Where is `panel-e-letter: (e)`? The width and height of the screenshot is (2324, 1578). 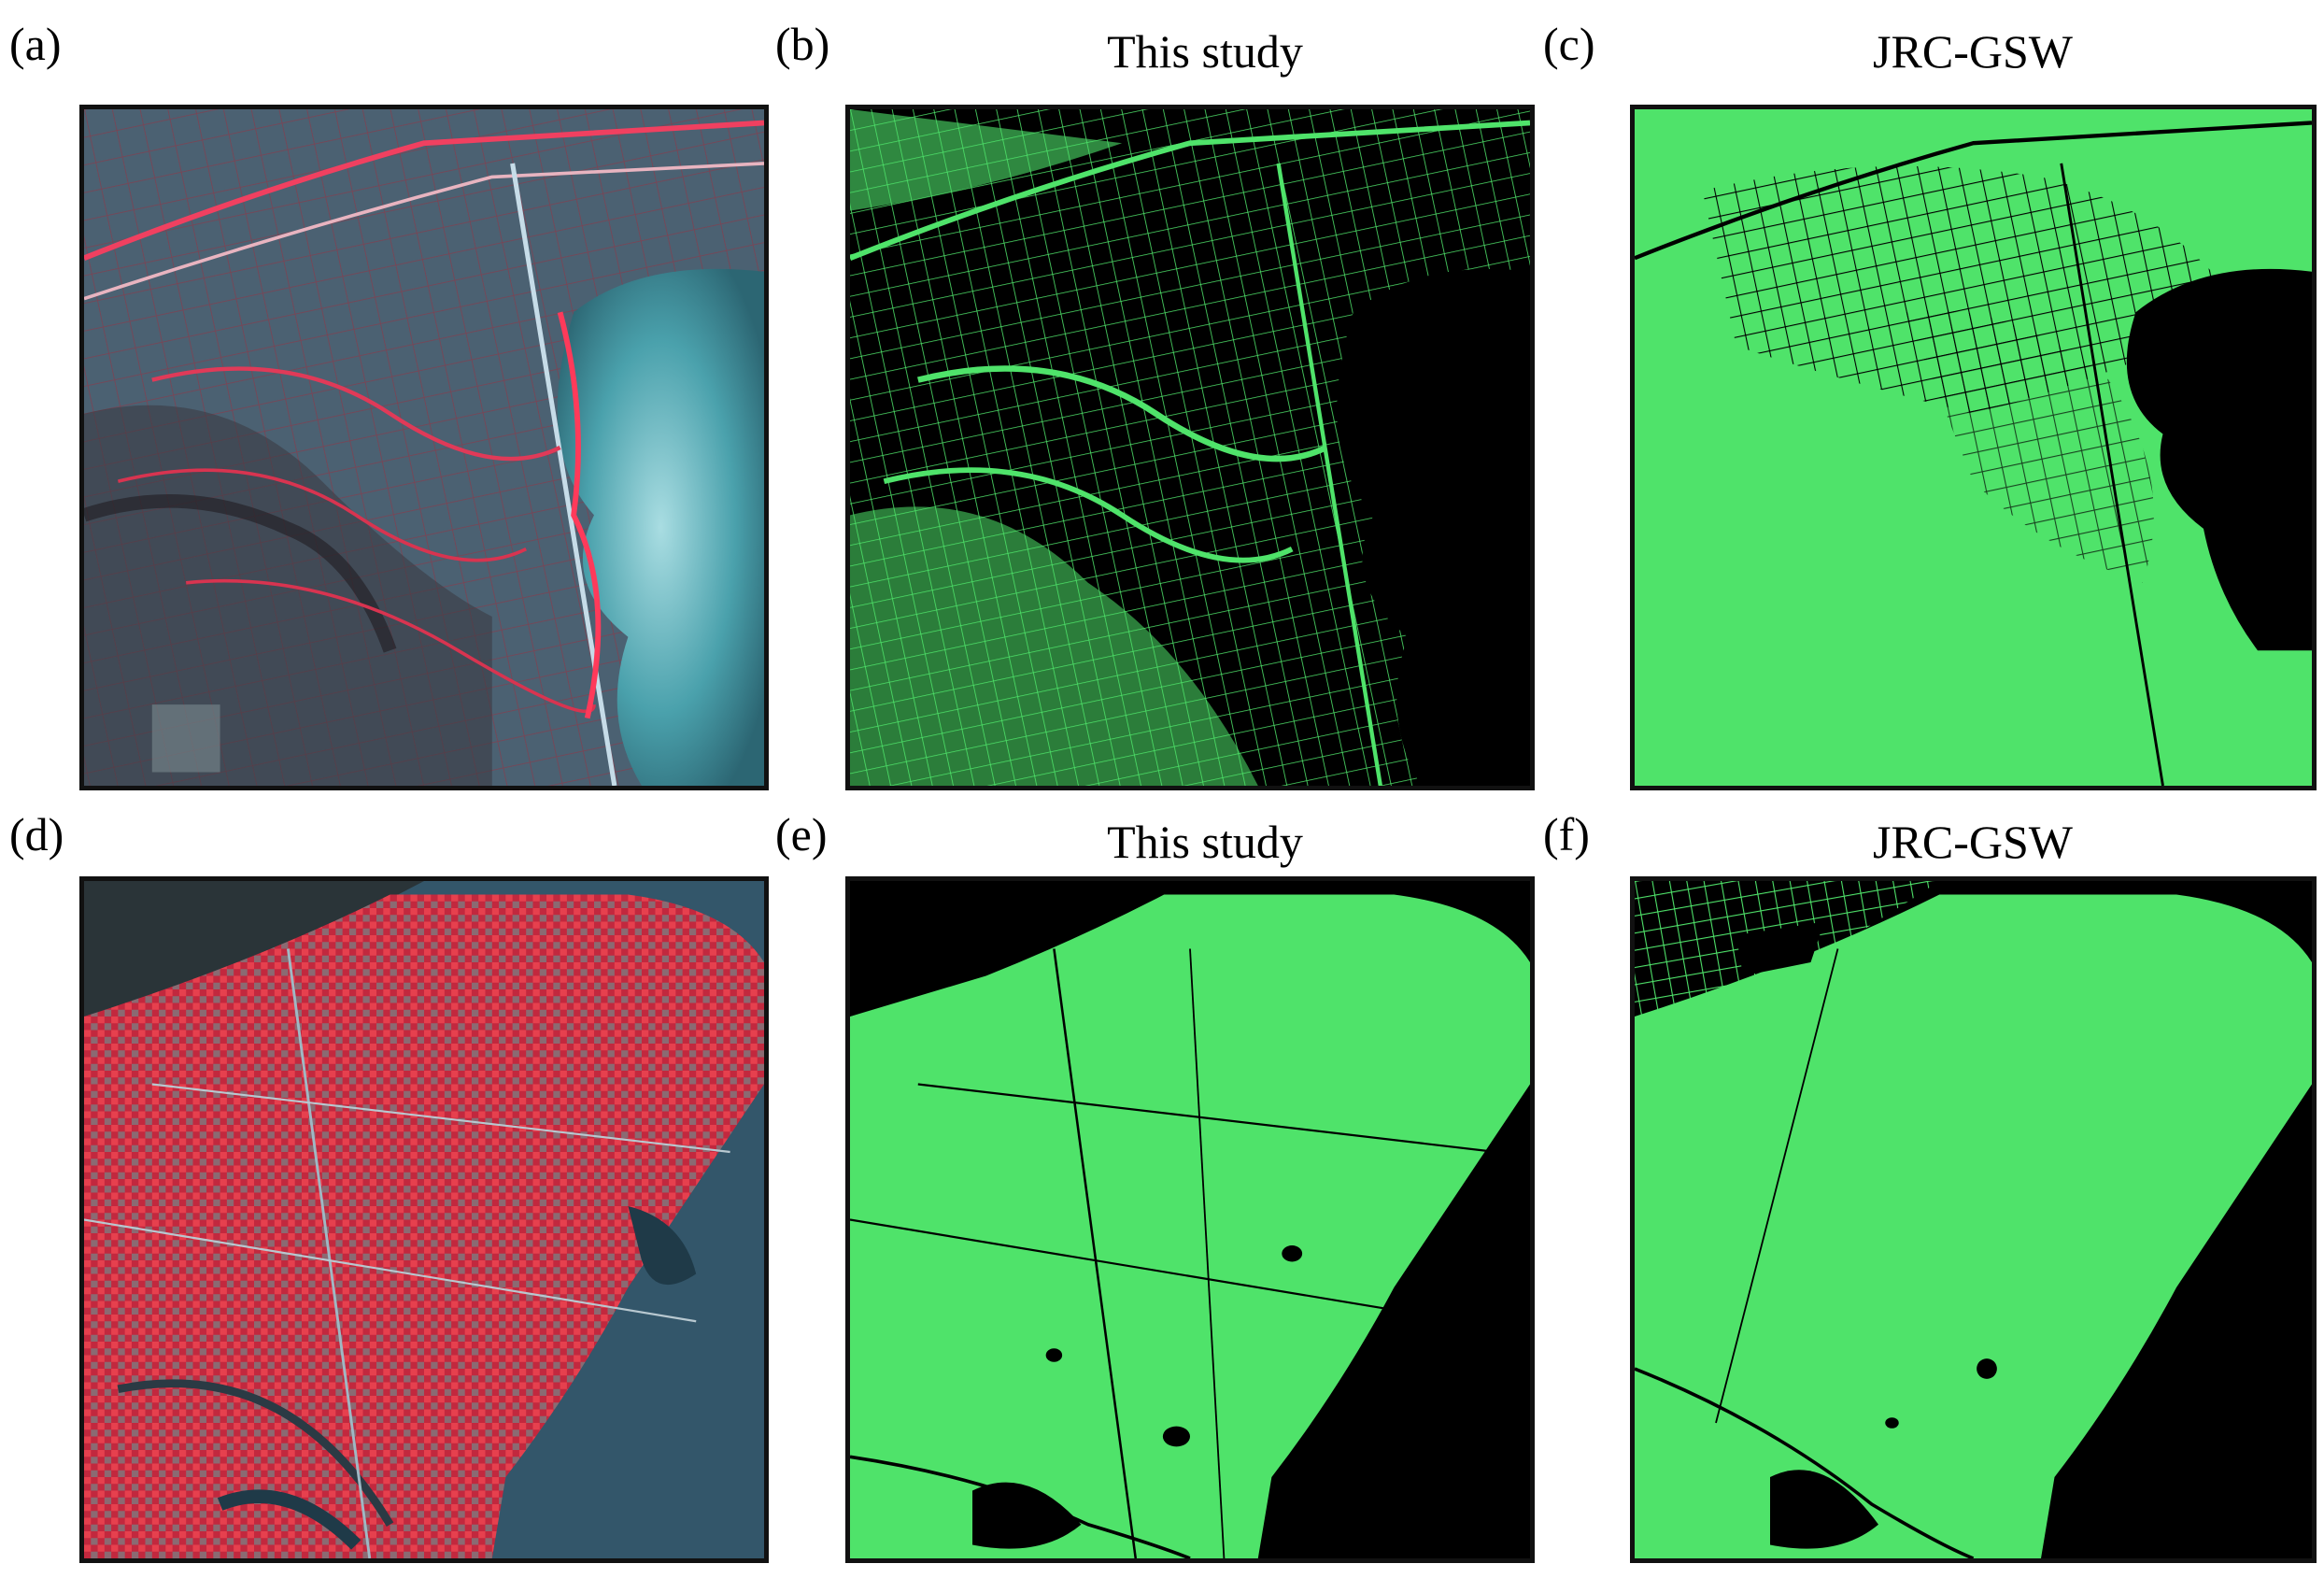
panel-e-letter: (e) is located at coordinates (801, 834).